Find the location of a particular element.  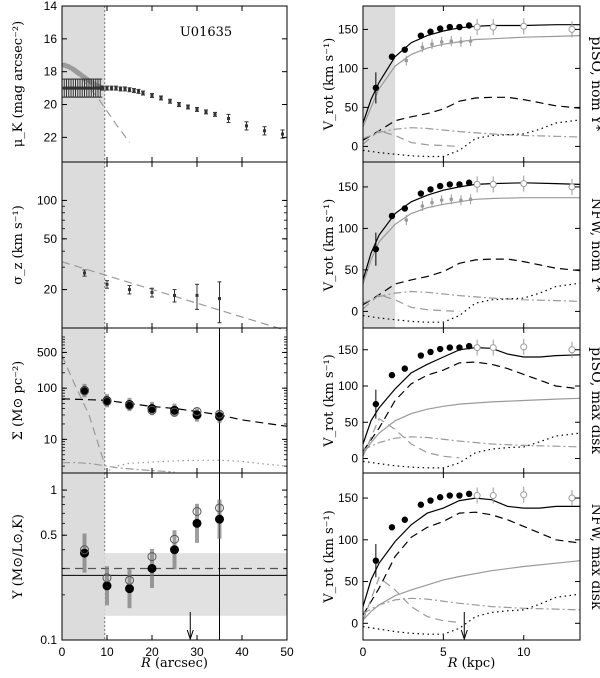

panel-frame is located at coordinates (471, 84).